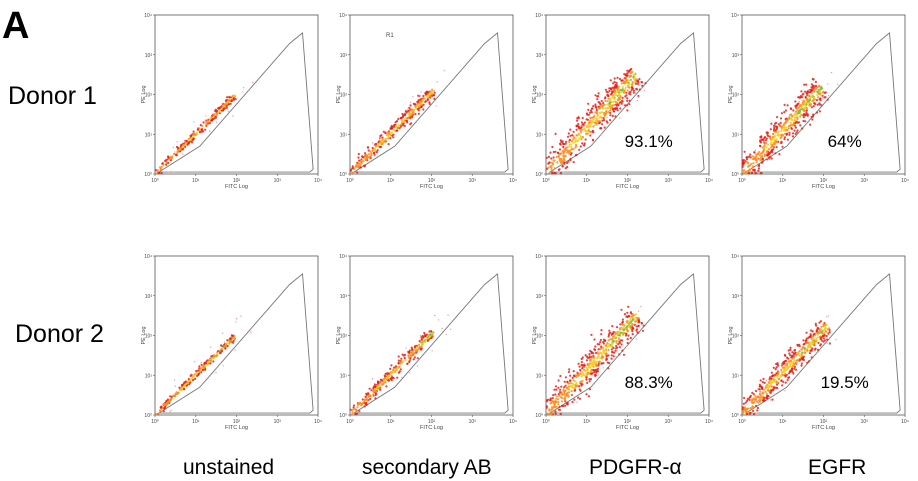 The image size is (918, 481). What do you see at coordinates (155, 422) in the screenshot?
I see `x-tick-label: 10⁰` at bounding box center [155, 422].